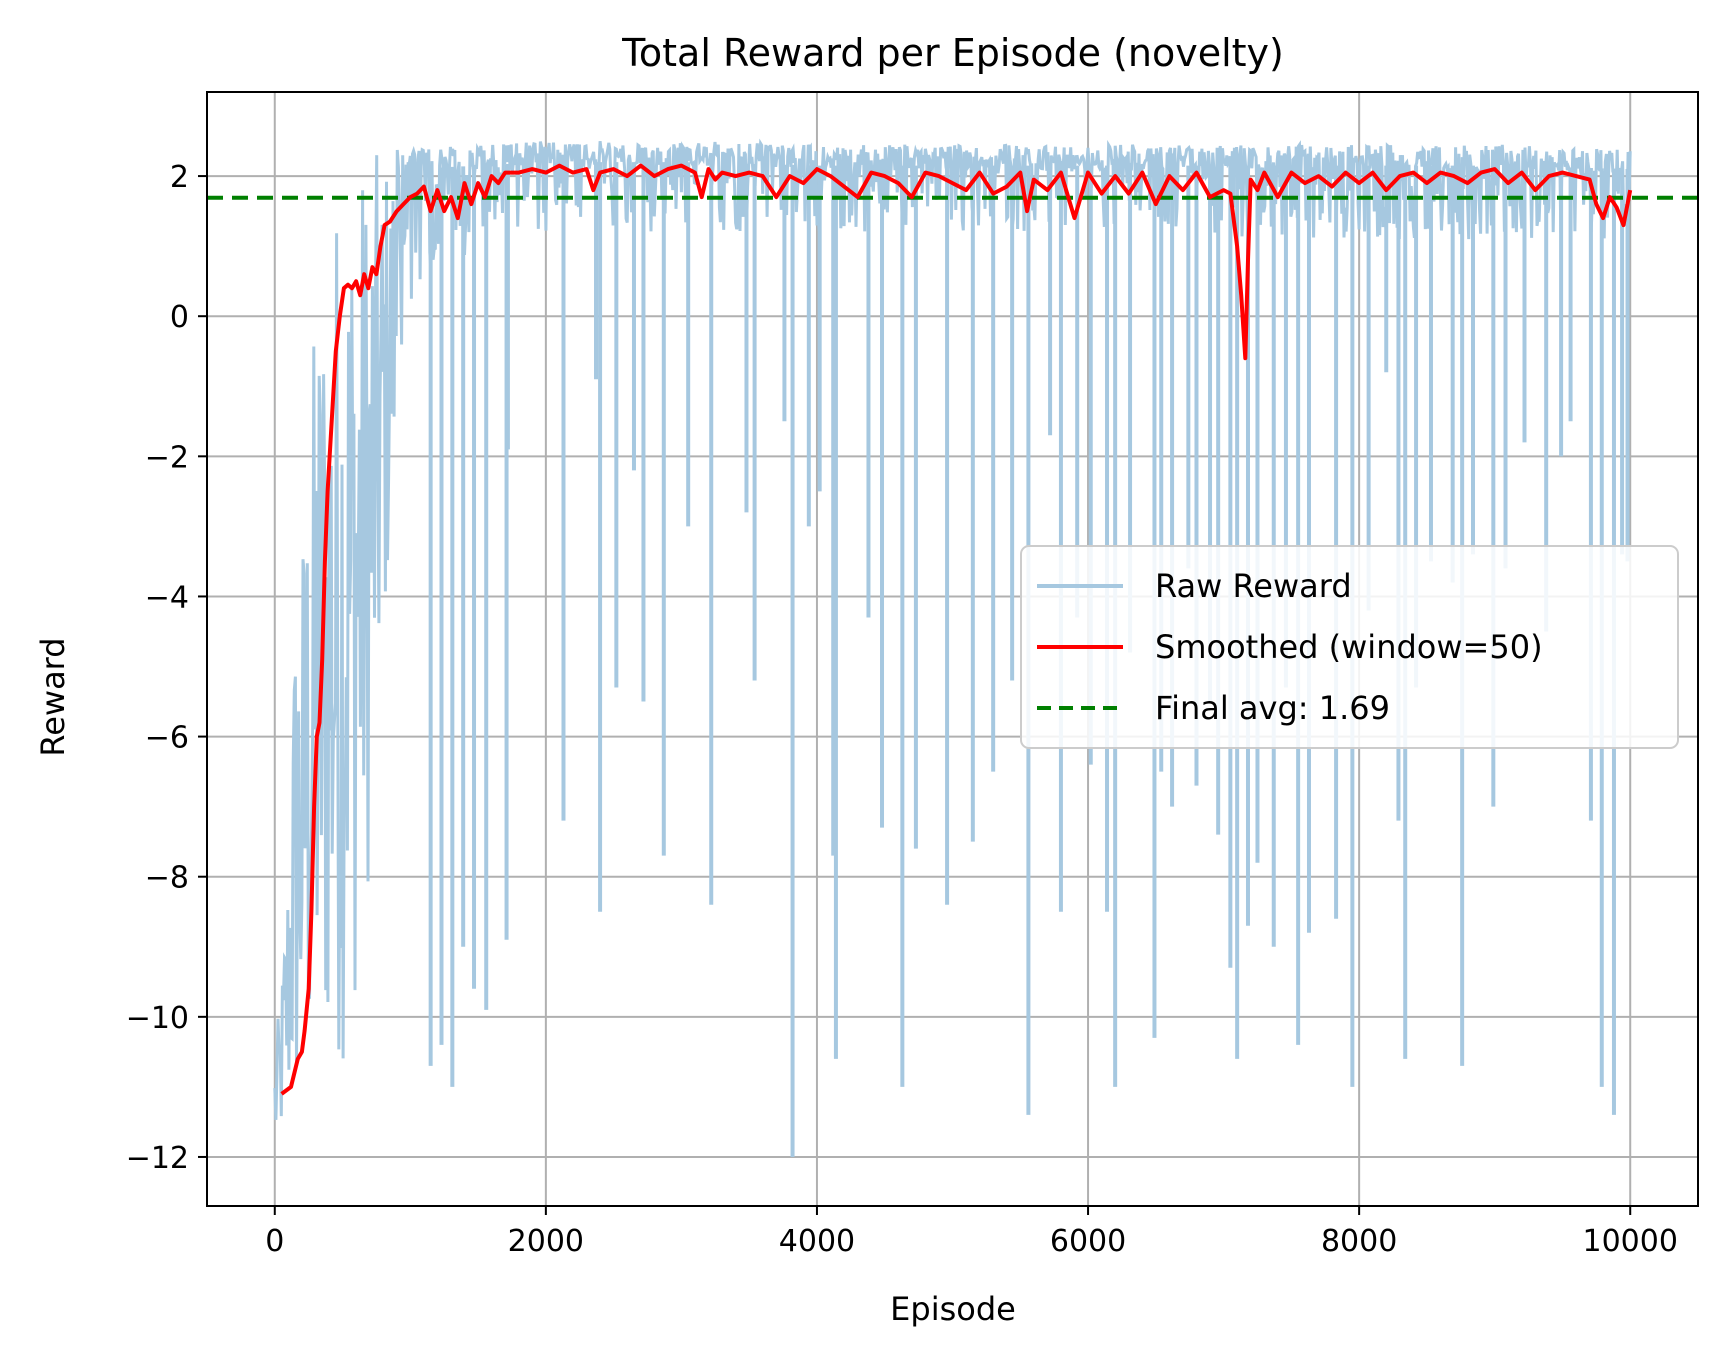 This screenshot has width=1723, height=1361. What do you see at coordinates (952, 53) in the screenshot?
I see `chart-title: Total Reward per Episode (novelty)` at bounding box center [952, 53].